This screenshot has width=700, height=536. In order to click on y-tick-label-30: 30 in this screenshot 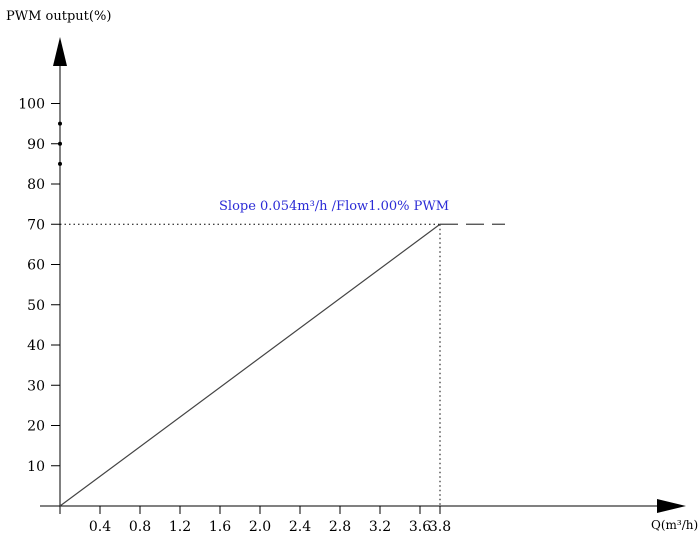, I will do `click(36, 386)`.